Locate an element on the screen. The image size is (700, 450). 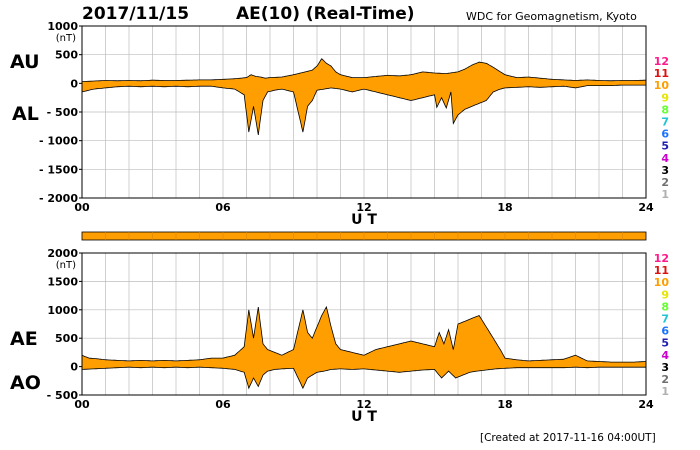
ae-label: AE is located at coordinates (24, 339).